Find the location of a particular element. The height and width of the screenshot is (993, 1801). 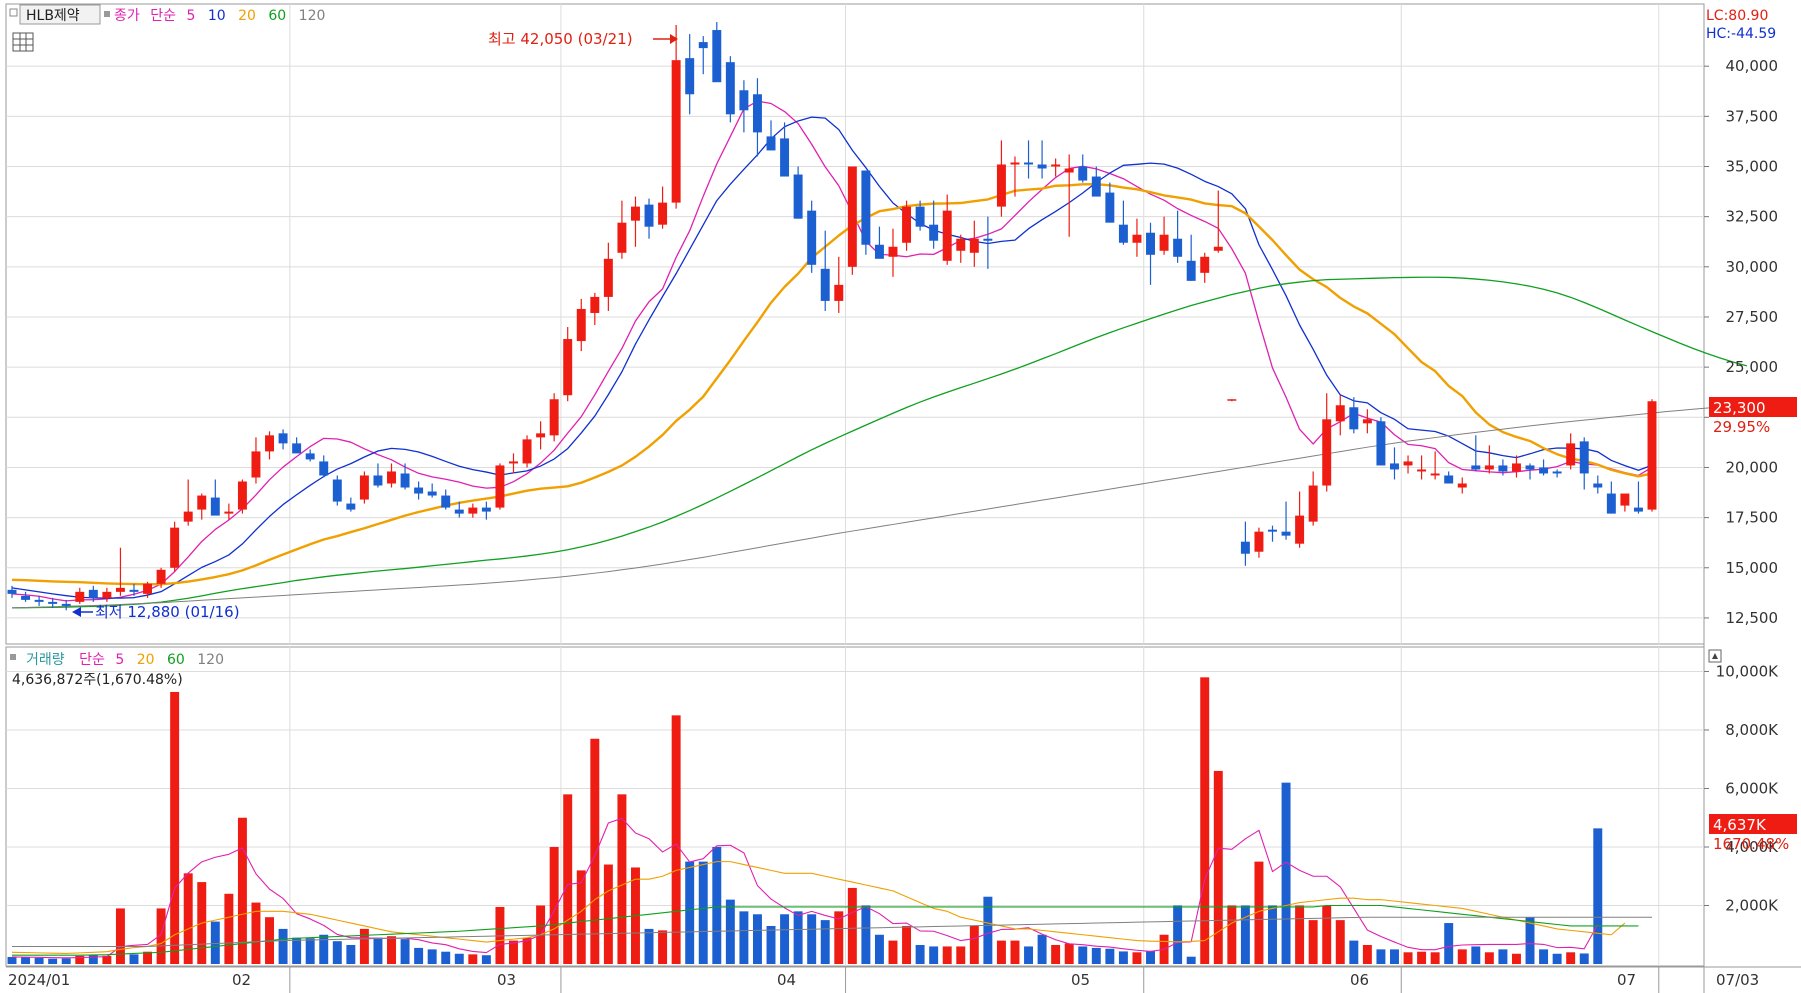

volume-ma-120-line is located at coordinates (832, 931).